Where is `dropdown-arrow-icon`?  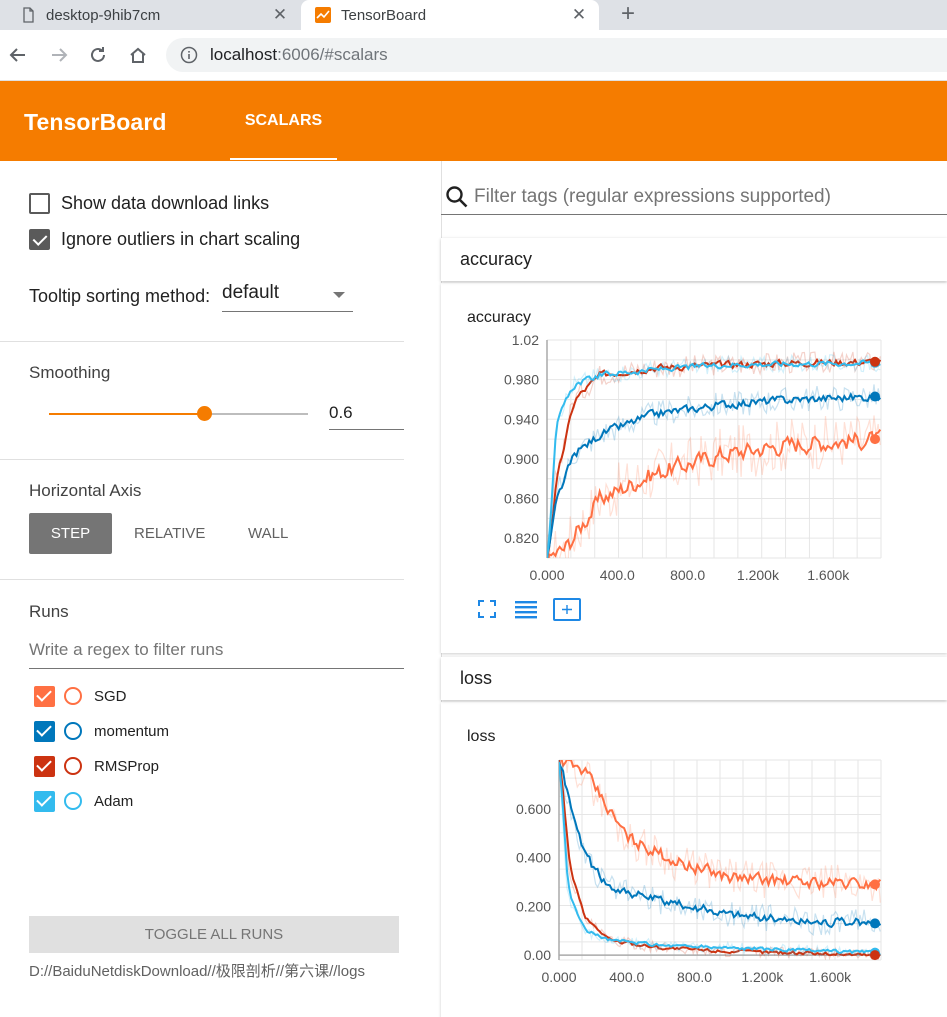 dropdown-arrow-icon is located at coordinates (339, 295).